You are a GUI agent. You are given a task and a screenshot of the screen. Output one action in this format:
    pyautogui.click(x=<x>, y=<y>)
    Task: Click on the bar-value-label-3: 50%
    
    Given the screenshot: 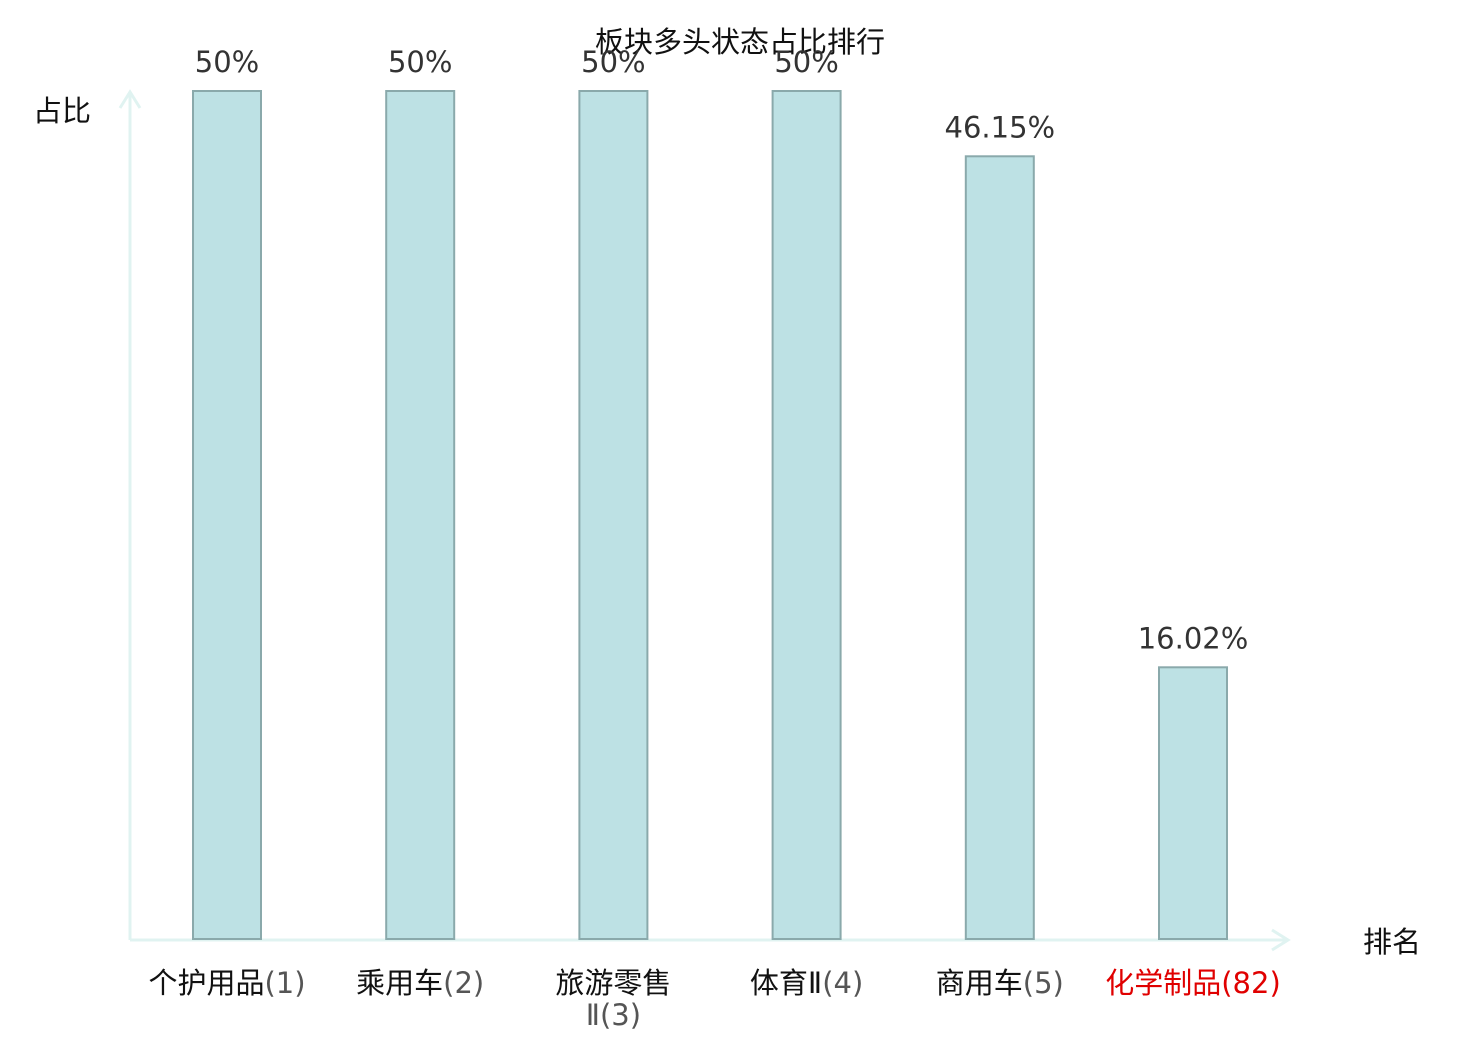 What is the action you would take?
    pyautogui.click(x=806, y=62)
    